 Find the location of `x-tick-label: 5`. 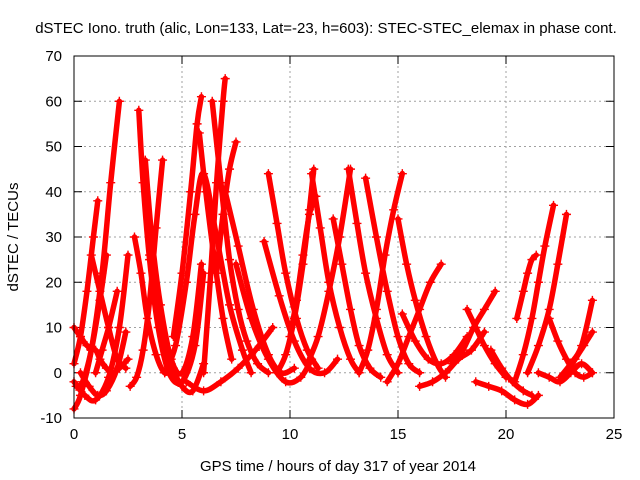

x-tick-label: 5 is located at coordinates (182, 434).